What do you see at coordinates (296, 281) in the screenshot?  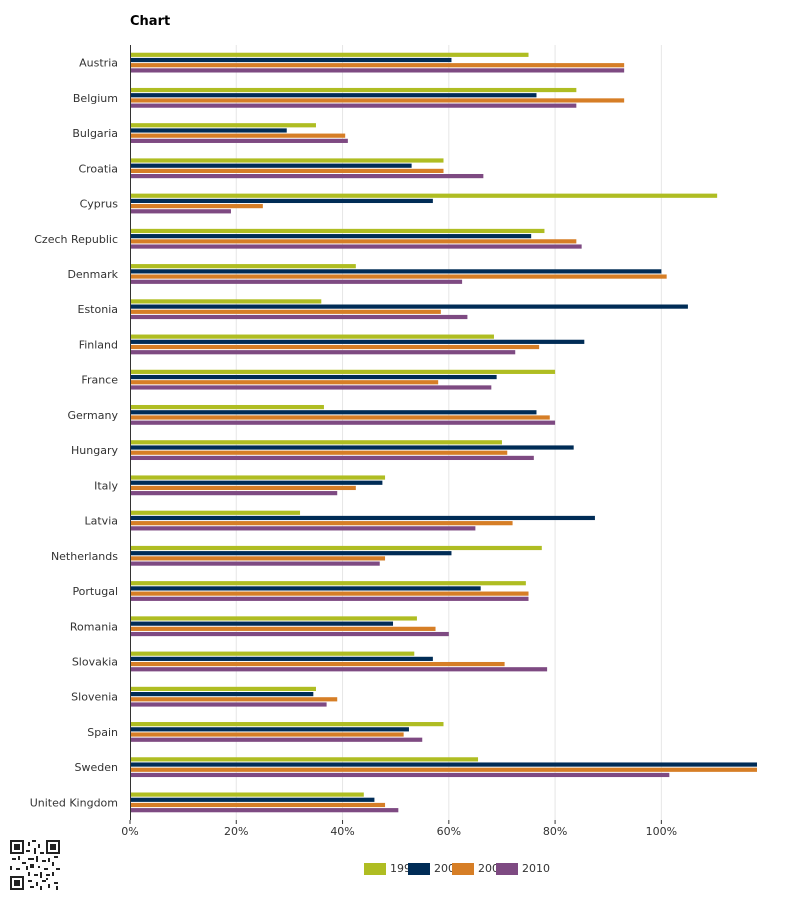 I see `bar-denmark-2010` at bounding box center [296, 281].